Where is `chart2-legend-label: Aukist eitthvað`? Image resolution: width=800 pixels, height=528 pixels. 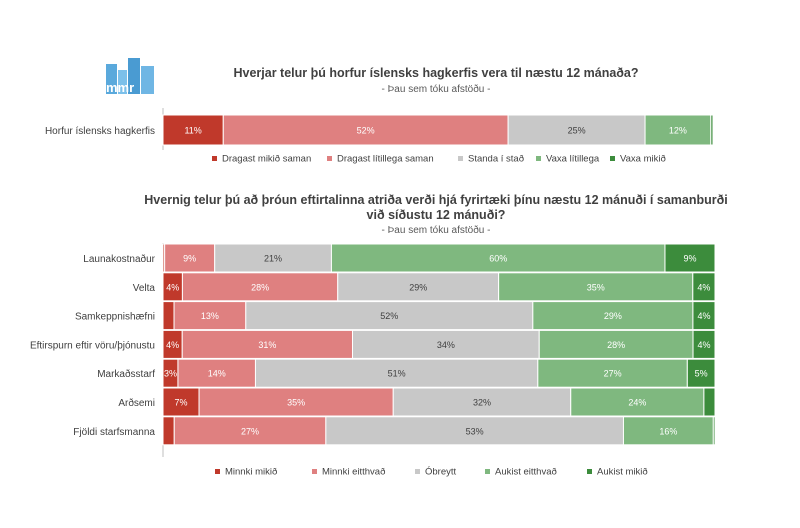
chart2-legend-label: Aukist eitthvað is located at coordinates (526, 472).